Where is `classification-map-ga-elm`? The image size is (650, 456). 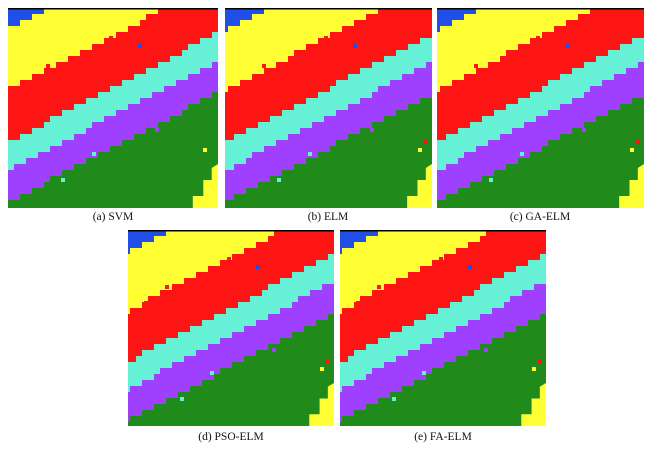 classification-map-ga-elm is located at coordinates (540, 108).